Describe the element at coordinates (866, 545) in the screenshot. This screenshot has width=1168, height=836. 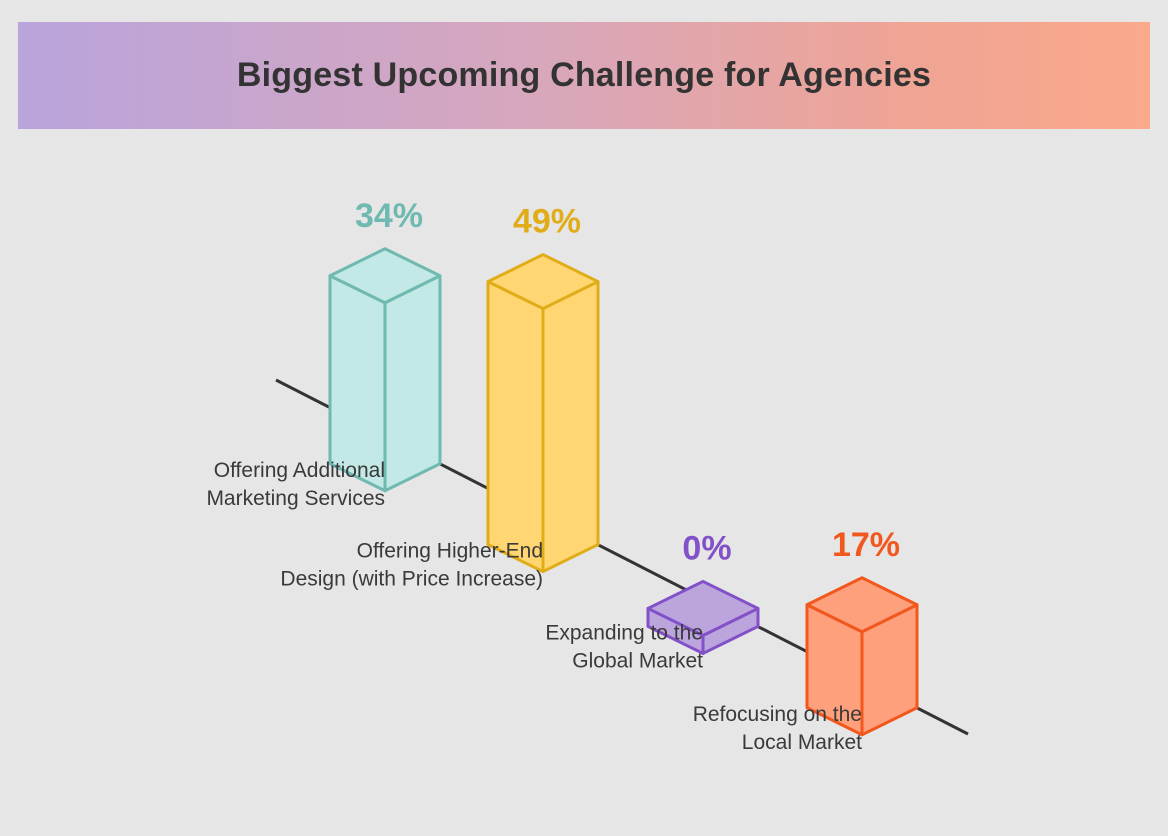
I see `value-label-4: 17%` at that location.